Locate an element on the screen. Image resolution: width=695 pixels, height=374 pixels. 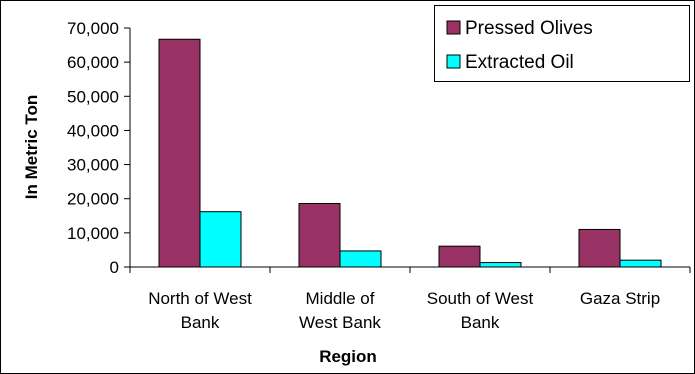
legend-box is located at coordinates (562, 43).